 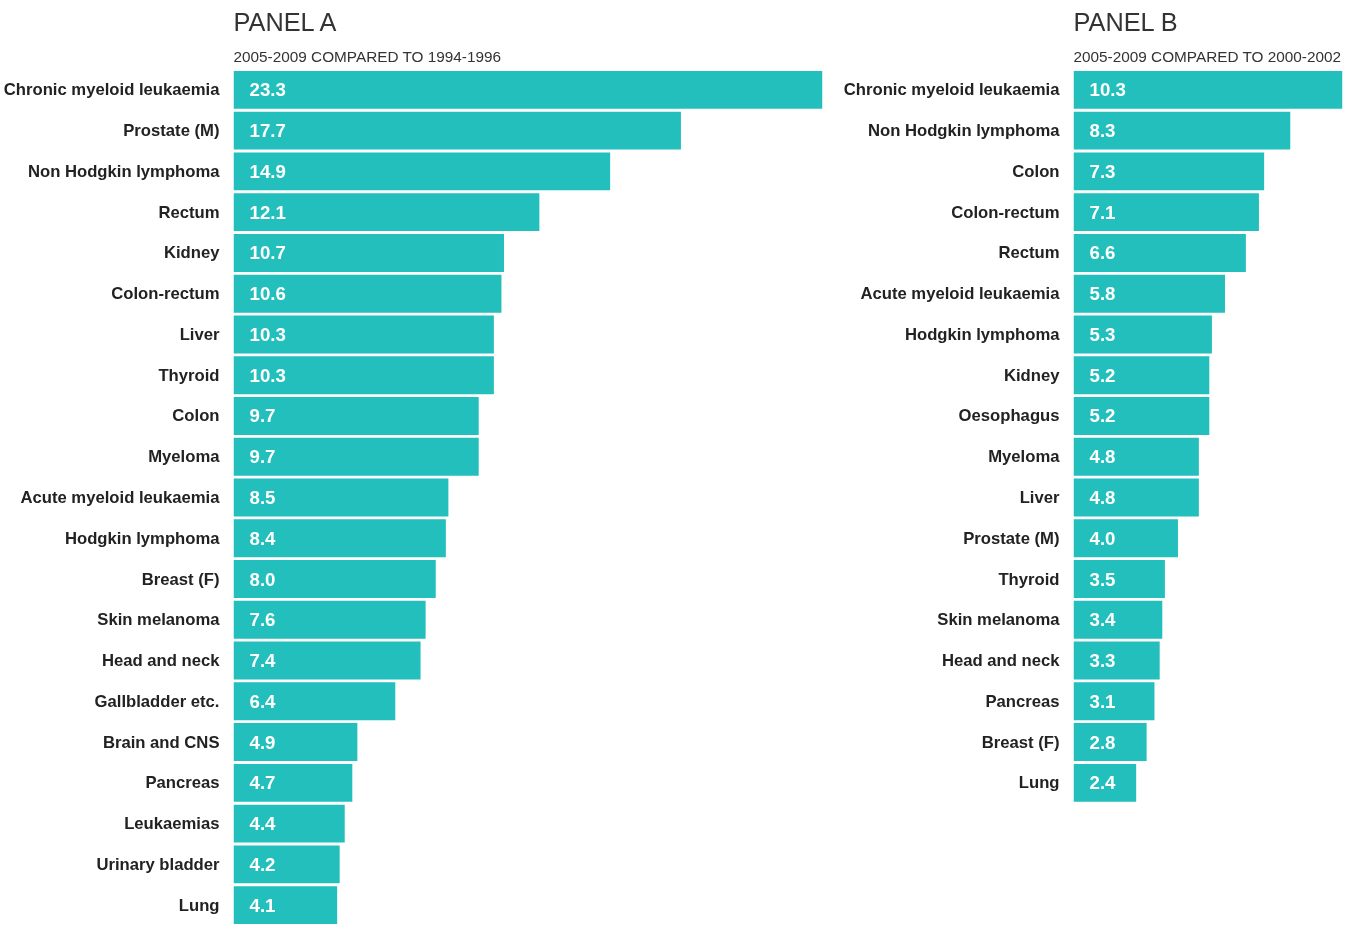 What do you see at coordinates (1102, 171) in the screenshot?
I see `data-label: 7.3` at bounding box center [1102, 171].